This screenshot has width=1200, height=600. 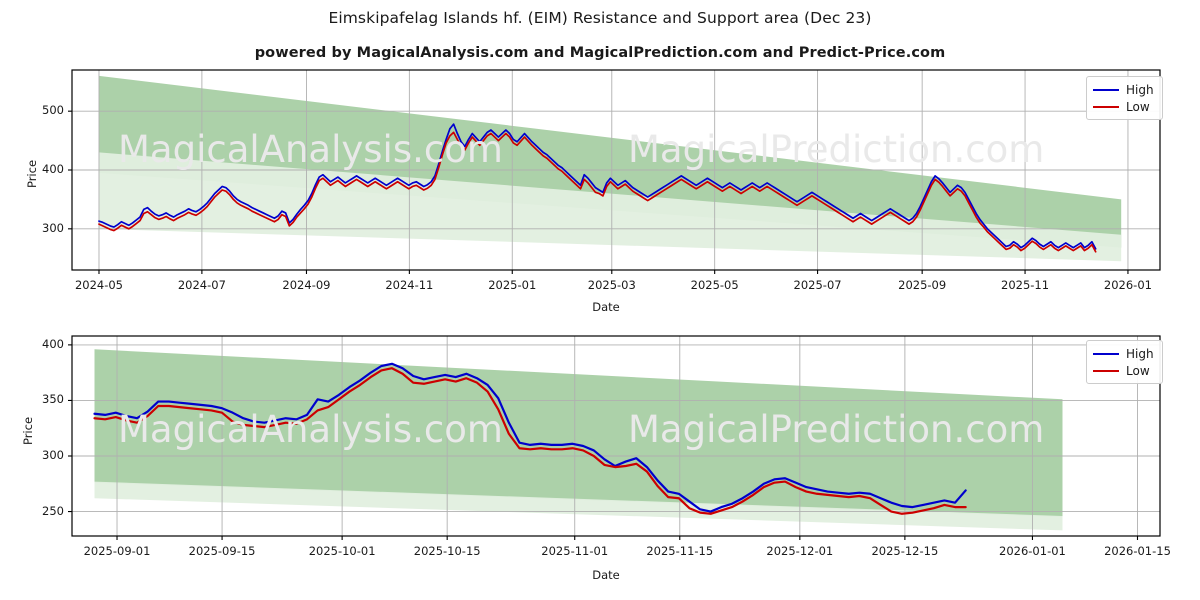 I want to click on y-tick-label: 250, so click(x=53, y=510).